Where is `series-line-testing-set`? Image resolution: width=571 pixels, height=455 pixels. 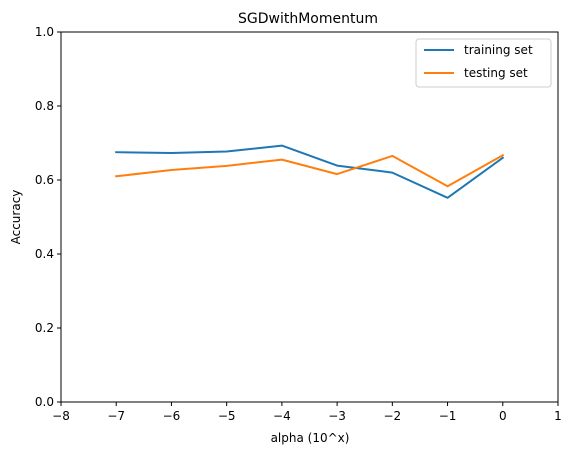
series-line-testing-set is located at coordinates (310, 170).